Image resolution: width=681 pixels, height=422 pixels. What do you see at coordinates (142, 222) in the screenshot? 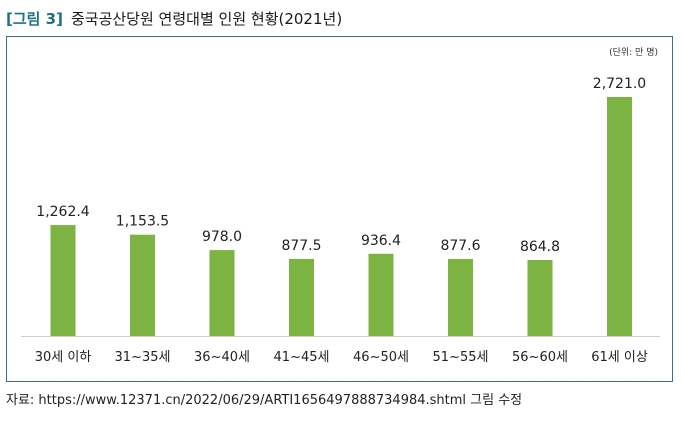
I see `value-label-2: 1,153.5` at bounding box center [142, 222].